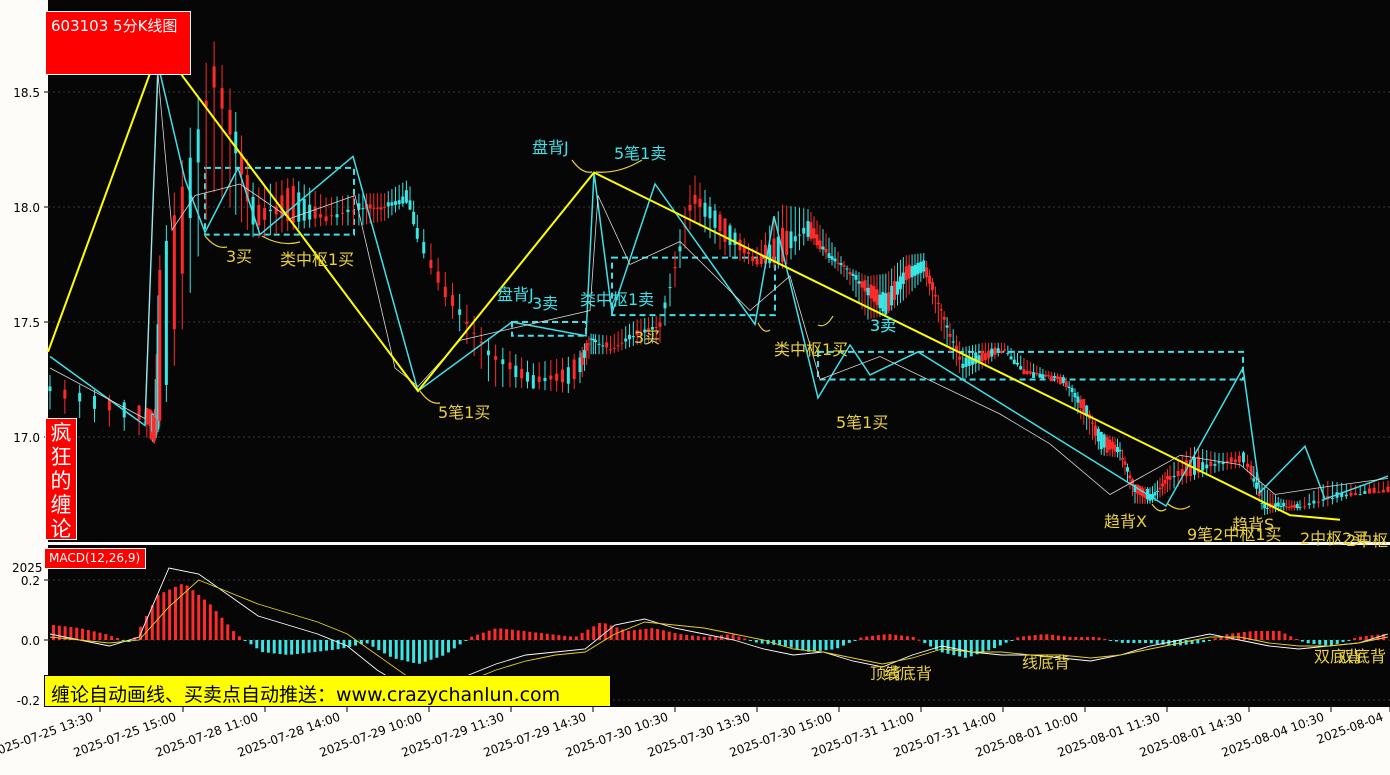 This screenshot has width=1390, height=775. I want to click on brand-char: 疯, so click(61, 433).